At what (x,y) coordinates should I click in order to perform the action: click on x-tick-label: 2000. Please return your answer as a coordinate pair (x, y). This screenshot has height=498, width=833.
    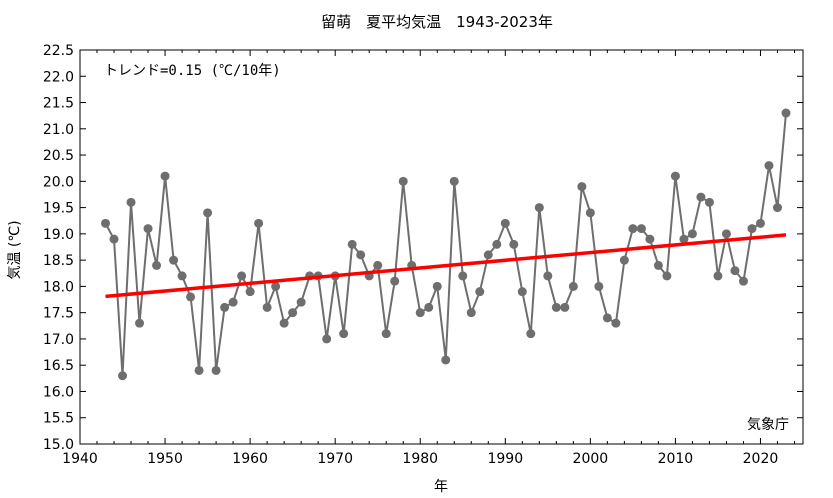
    Looking at the image, I should click on (591, 459).